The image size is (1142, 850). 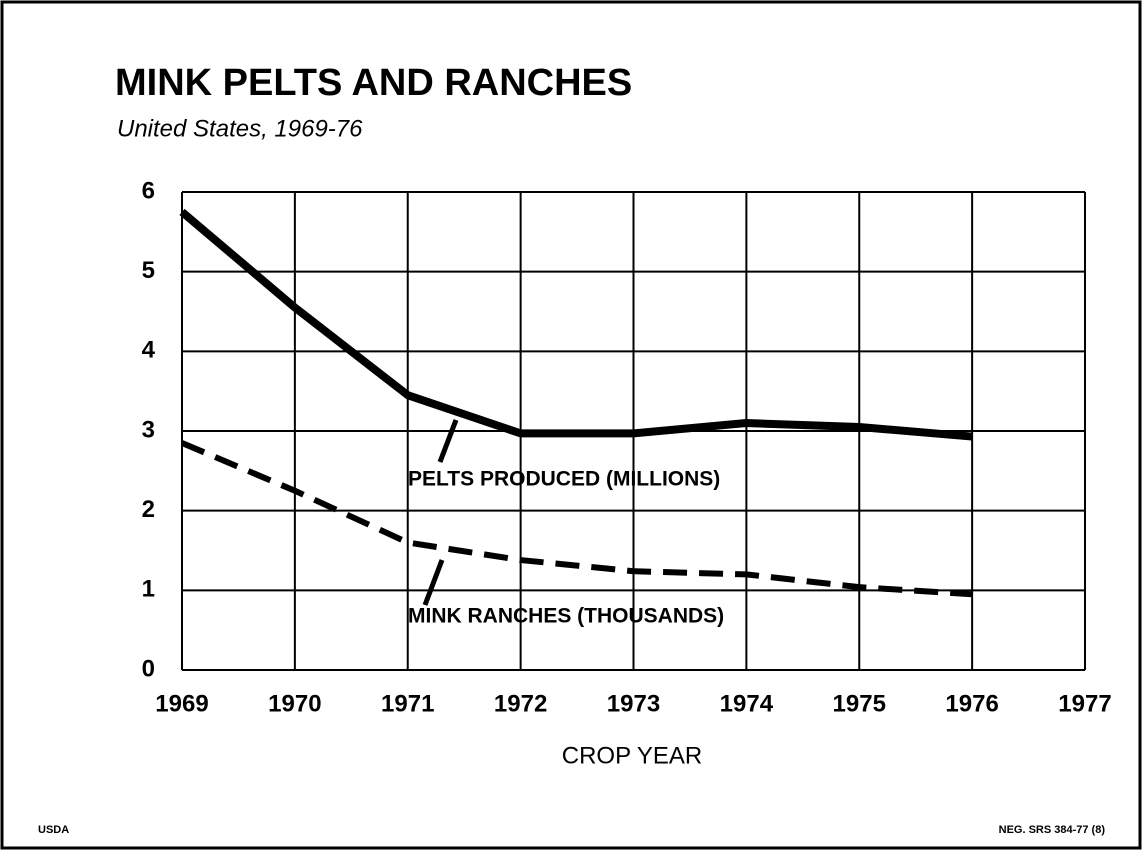 What do you see at coordinates (373, 83) in the screenshot?
I see `chart-title: MINK PELTS AND RANCHES` at bounding box center [373, 83].